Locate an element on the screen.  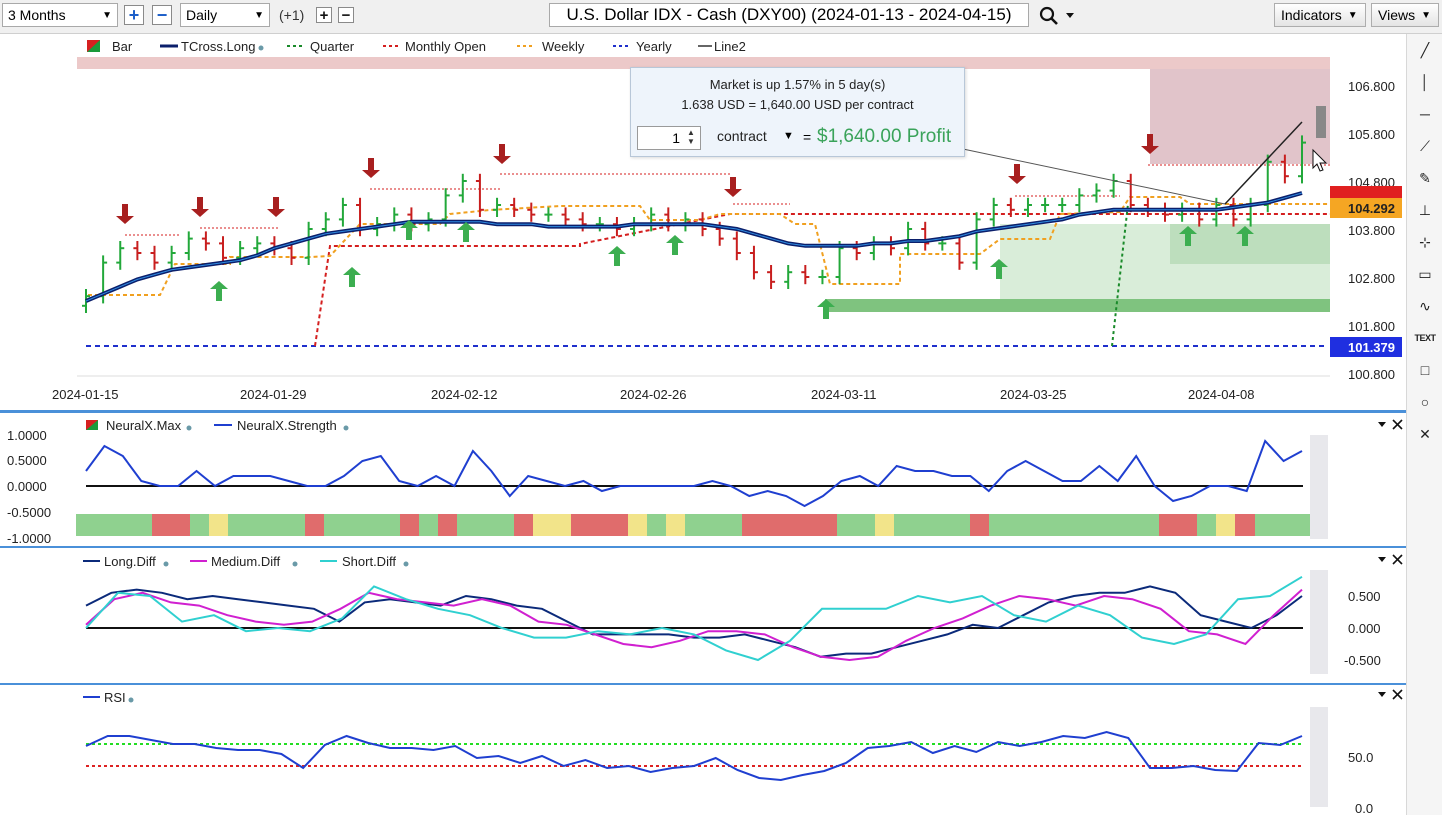
rectangle-tool-button: □ is located at coordinates (1425, 370).